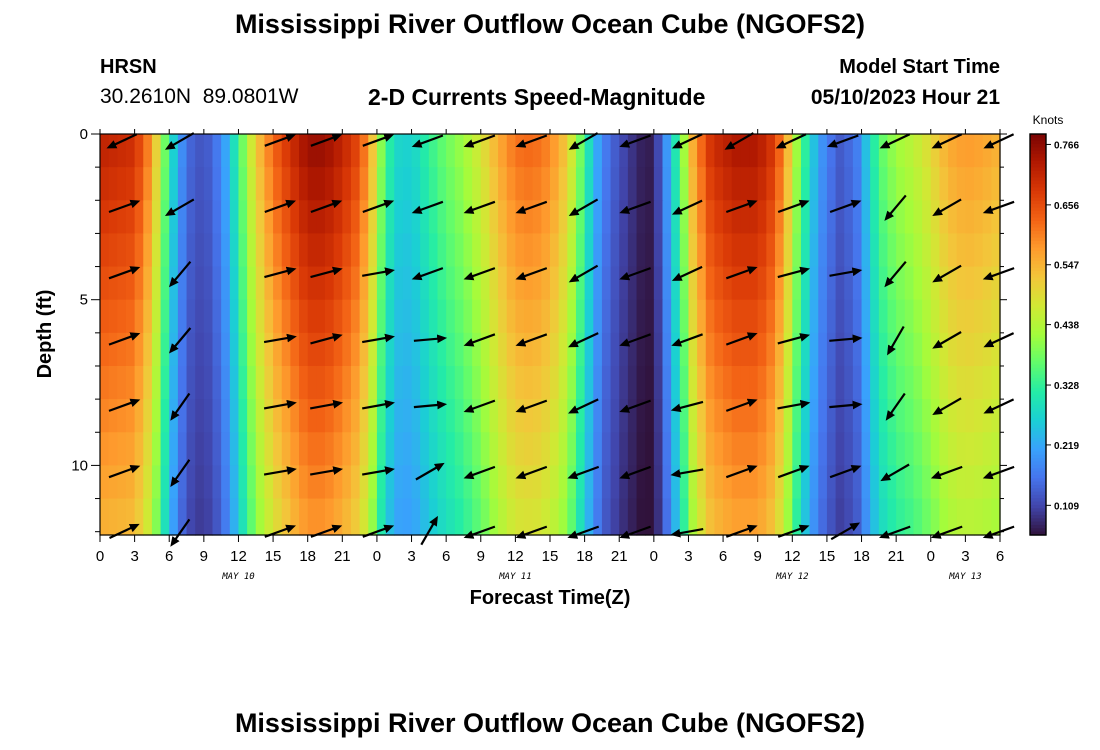 The width and height of the screenshot is (1100, 750). What do you see at coordinates (1066, 446) in the screenshot?
I see `colorbar-tick-label: 0.219` at bounding box center [1066, 446].